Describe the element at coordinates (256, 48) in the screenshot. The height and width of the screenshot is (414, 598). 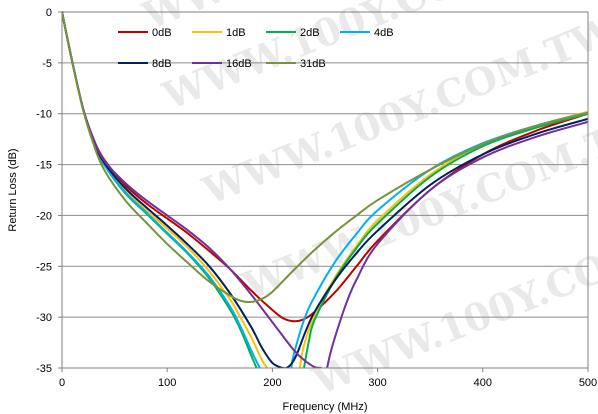
I see `legend: 0dB 1dB 2dB 4dB 8dB 16dB 31dB` at that location.